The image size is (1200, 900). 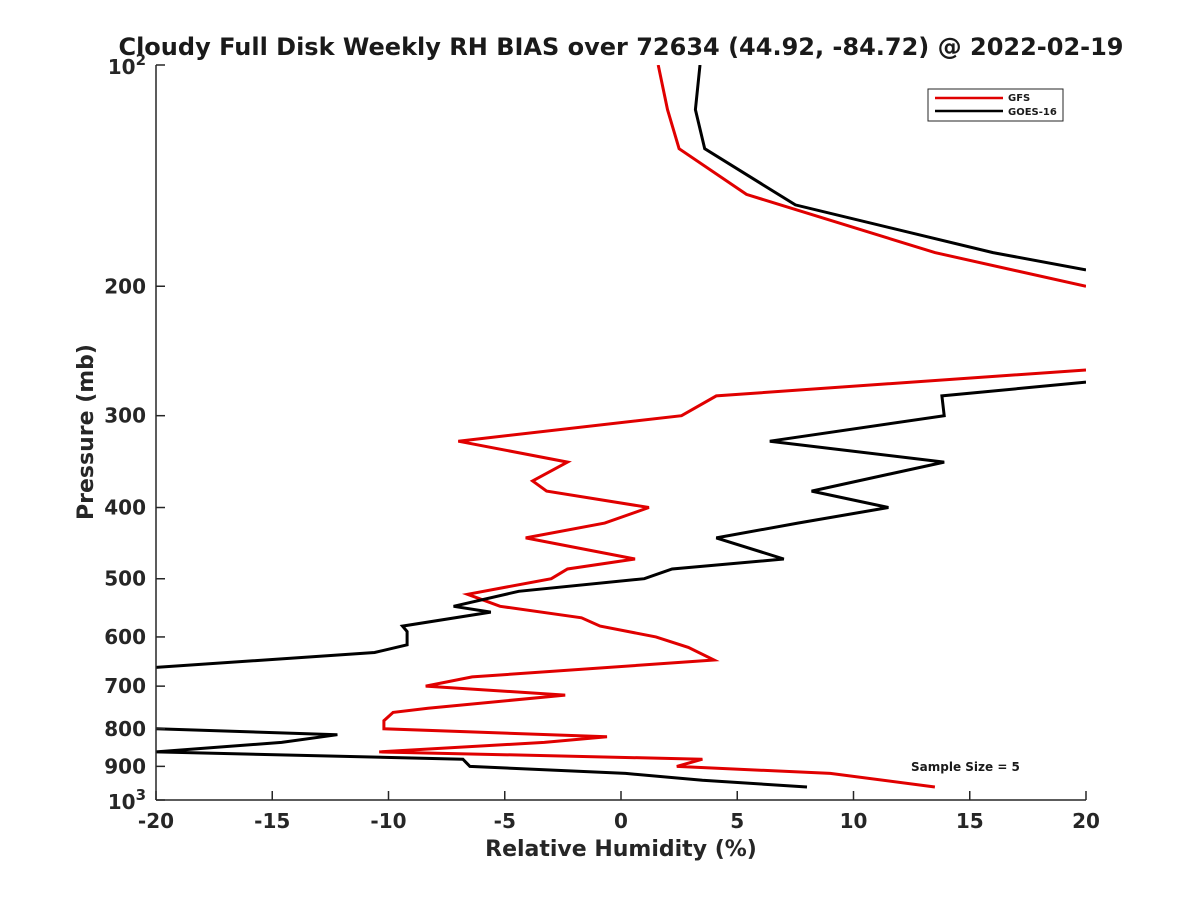 I want to click on y-tick-label: 200, so click(x=125, y=286).